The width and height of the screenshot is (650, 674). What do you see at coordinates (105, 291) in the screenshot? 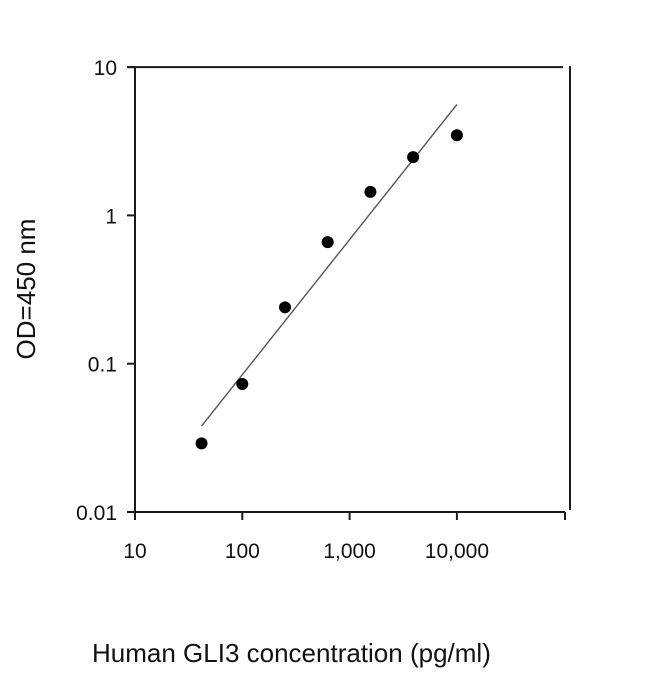
I see `y-axis-ticks: 0.01 0.1 1 10` at bounding box center [105, 291].